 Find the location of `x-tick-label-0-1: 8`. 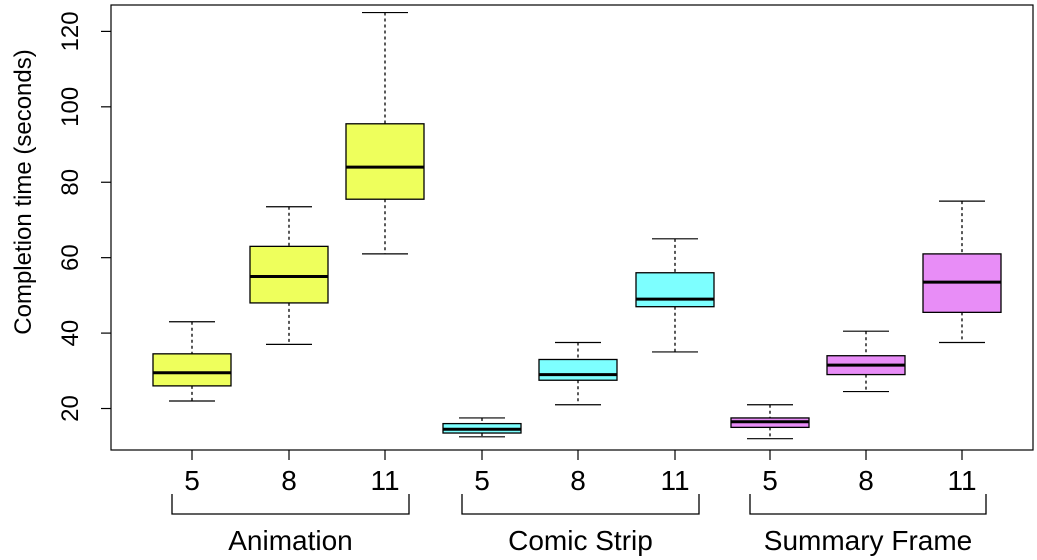

x-tick-label-0-1: 8 is located at coordinates (289, 480).